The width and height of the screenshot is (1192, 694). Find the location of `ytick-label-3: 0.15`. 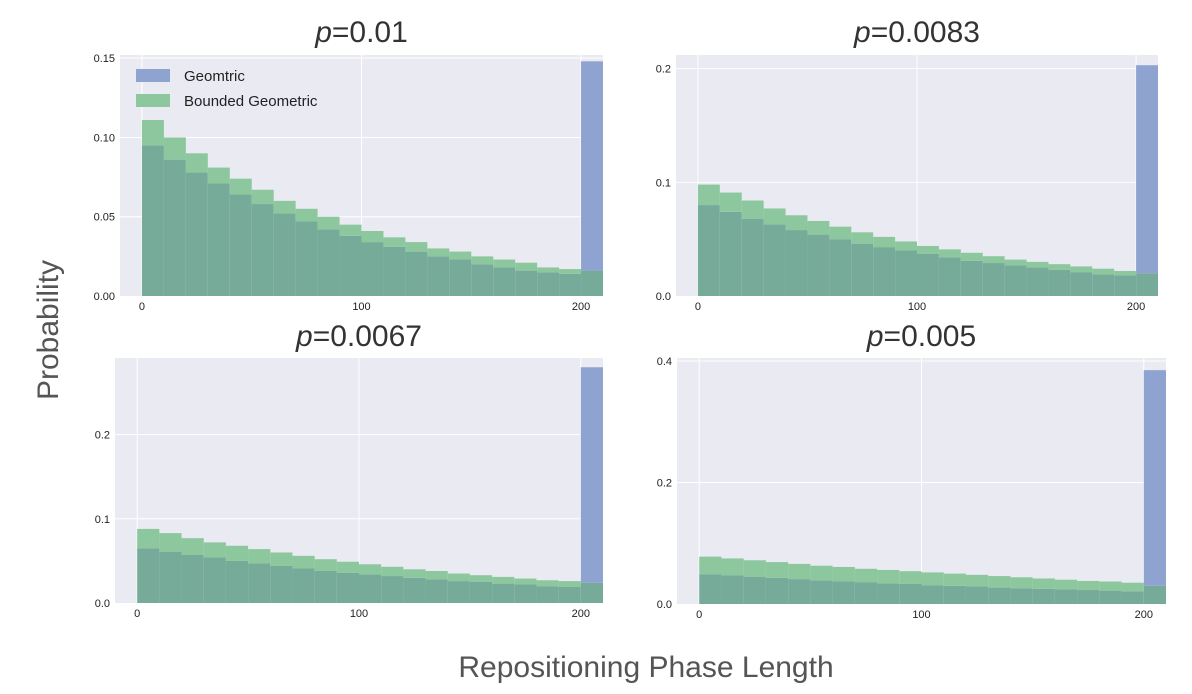

ytick-label-3: 0.15 is located at coordinates (104, 59).